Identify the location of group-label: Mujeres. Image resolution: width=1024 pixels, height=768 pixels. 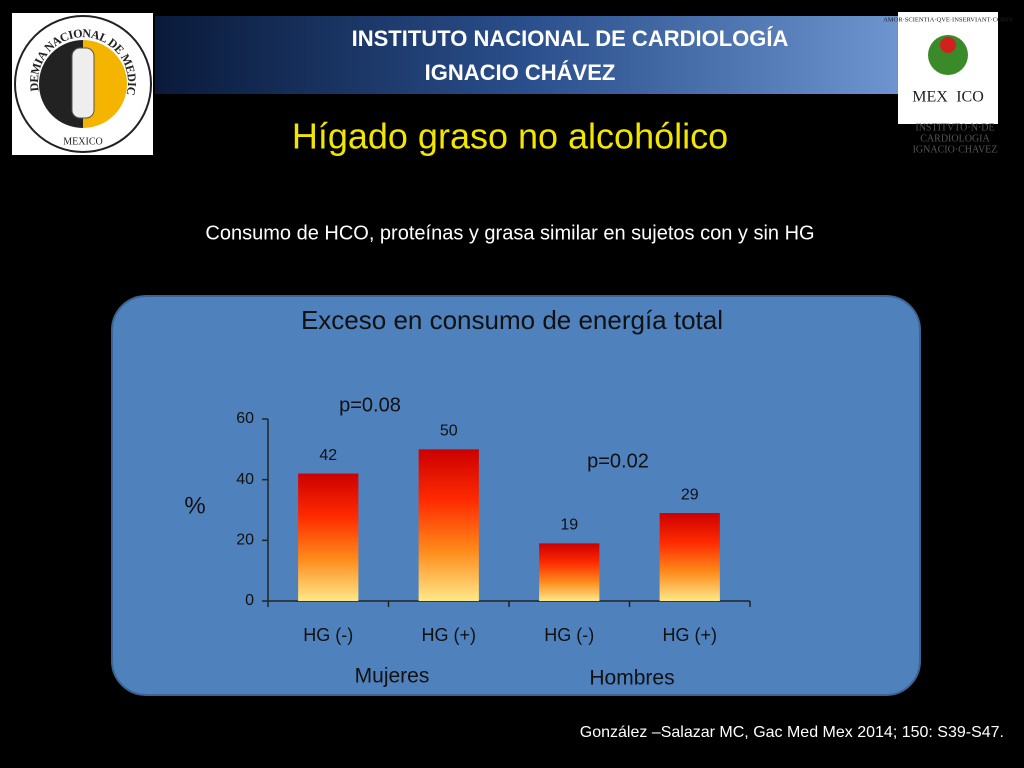
(392, 676).